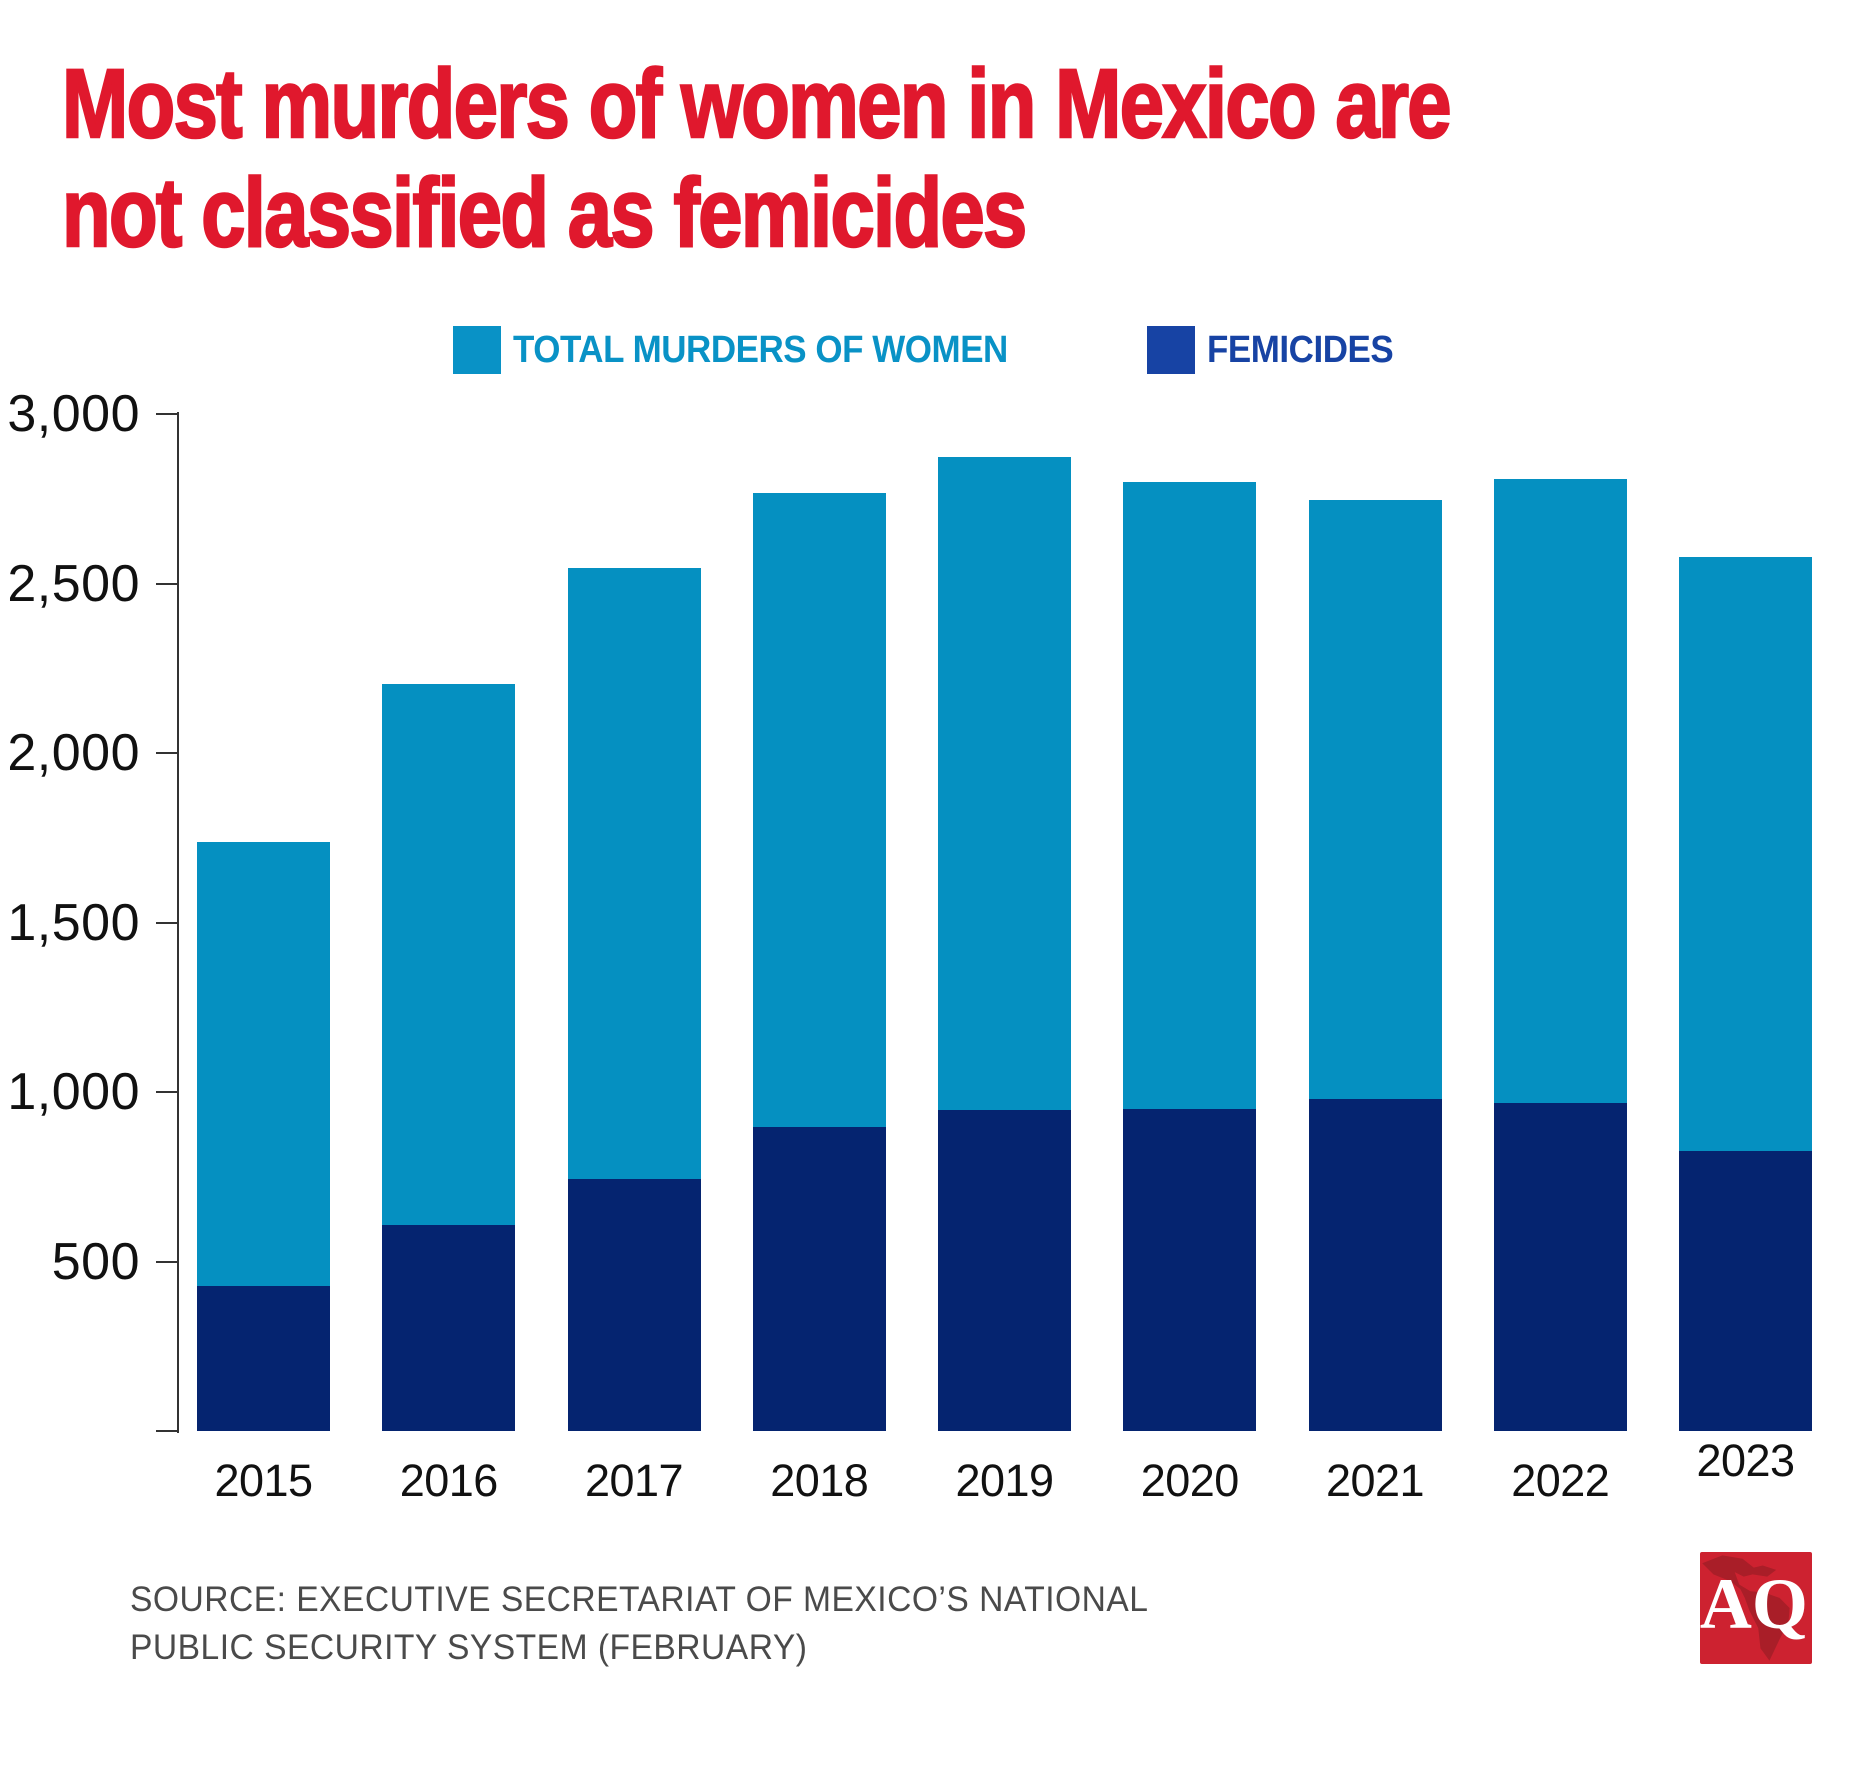 This screenshot has height=1792, width=1863. I want to click on bar-2020-femicides, so click(1190, 1270).